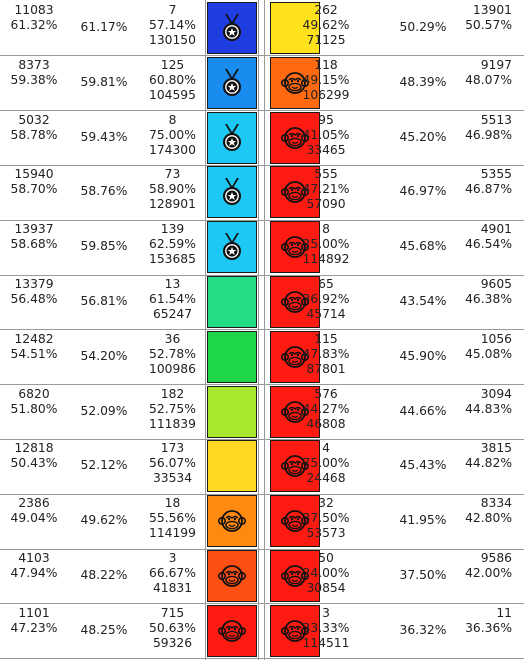 The height and width of the screenshot is (660, 524). I want to click on right-pct: 49.15%, so click(326, 79).